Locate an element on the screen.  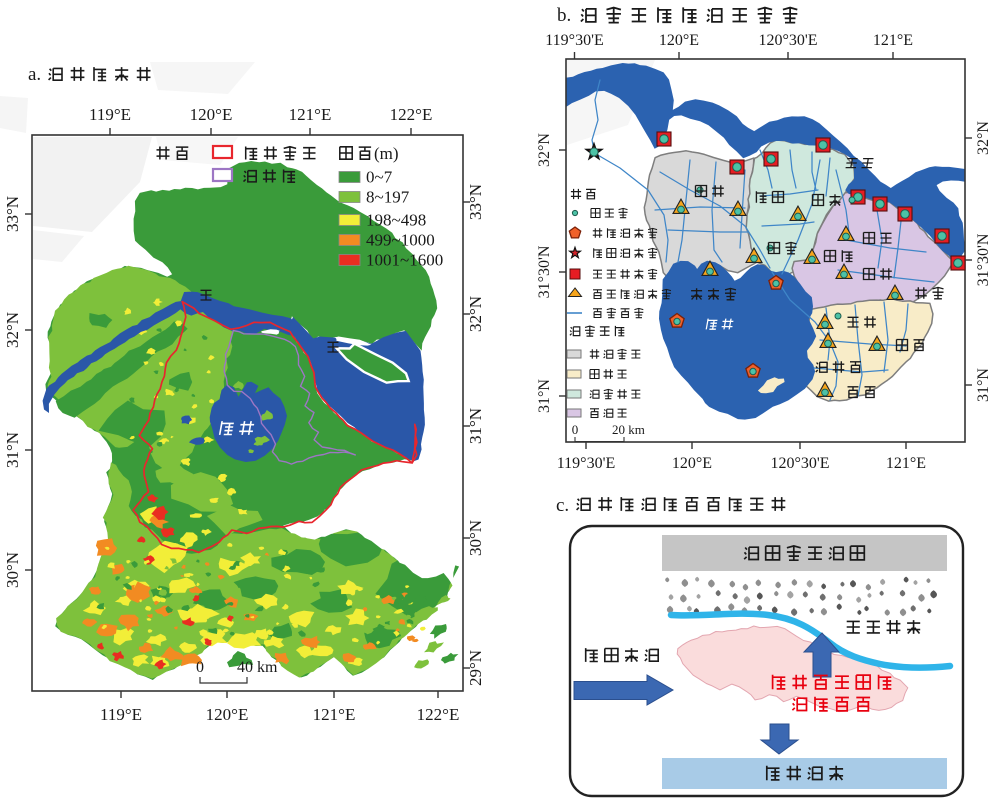
svg-text: 0~7 is located at coordinates (379, 177).